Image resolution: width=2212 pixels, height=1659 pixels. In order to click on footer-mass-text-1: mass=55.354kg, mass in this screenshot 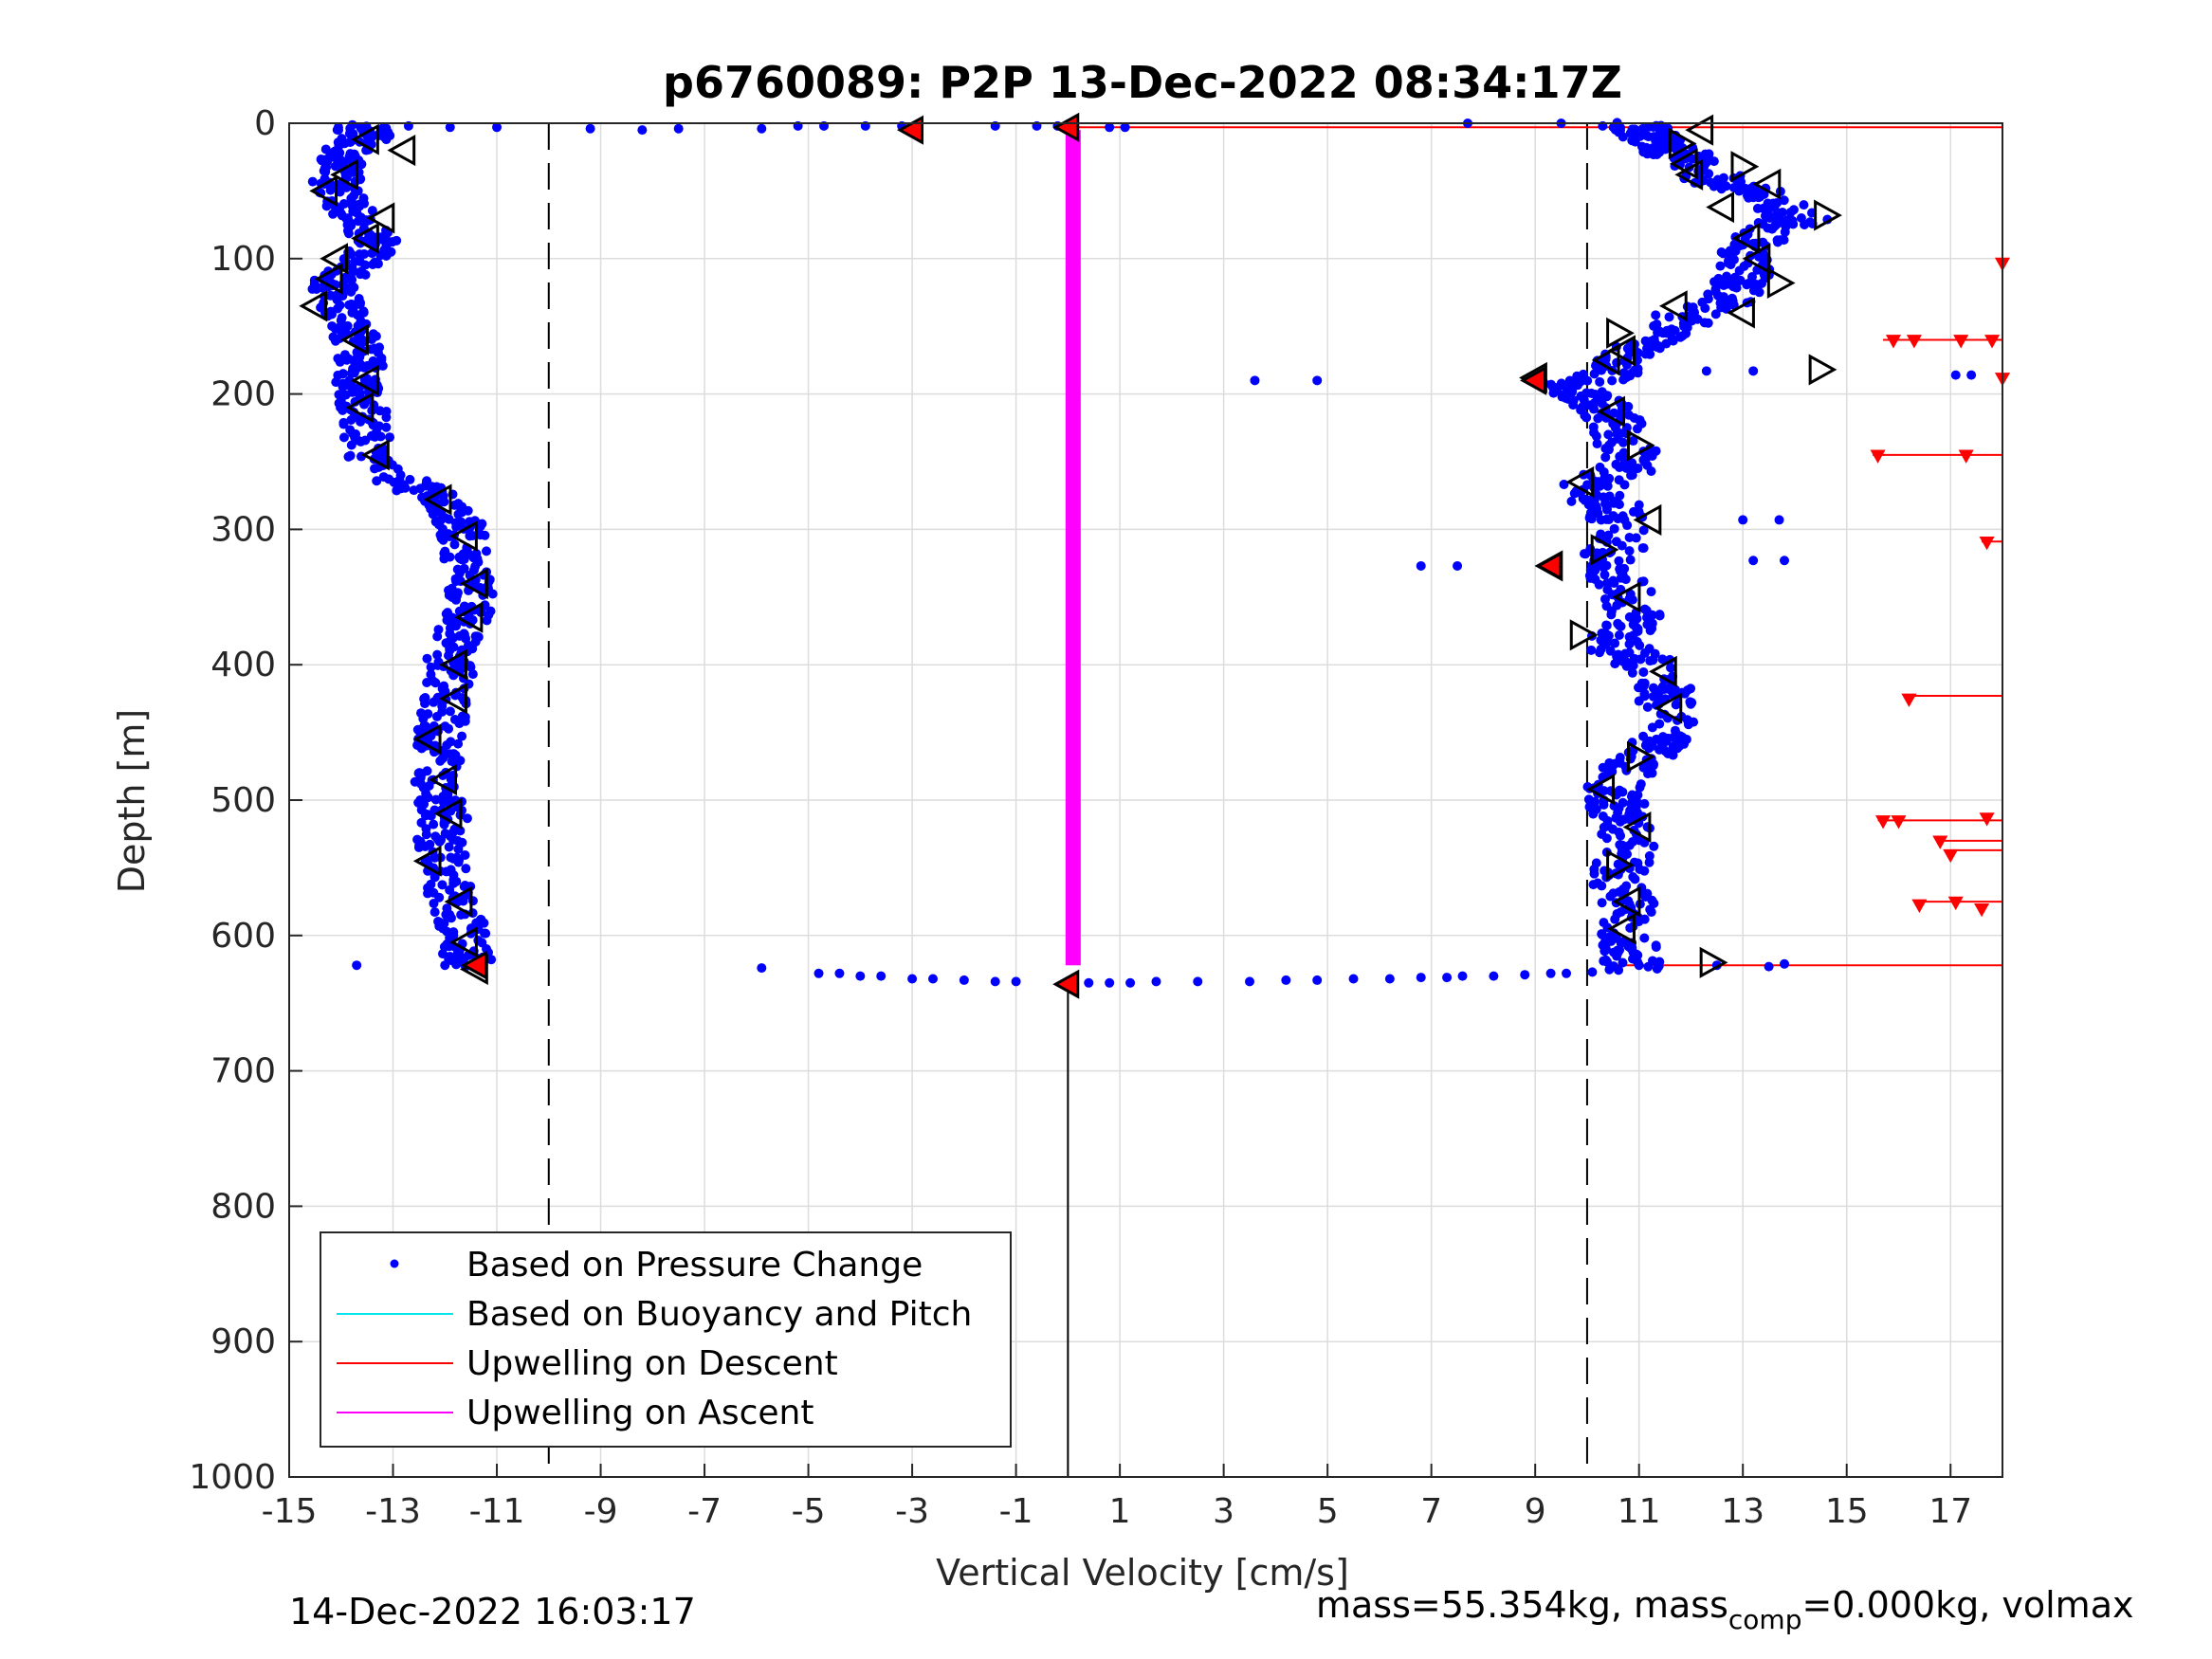, I will do `click(1522, 1605)`.